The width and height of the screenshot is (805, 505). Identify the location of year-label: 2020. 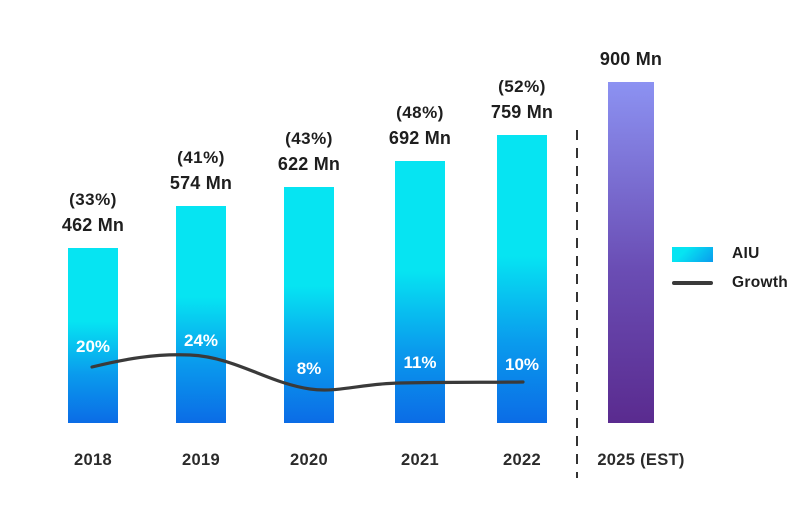
(309, 460).